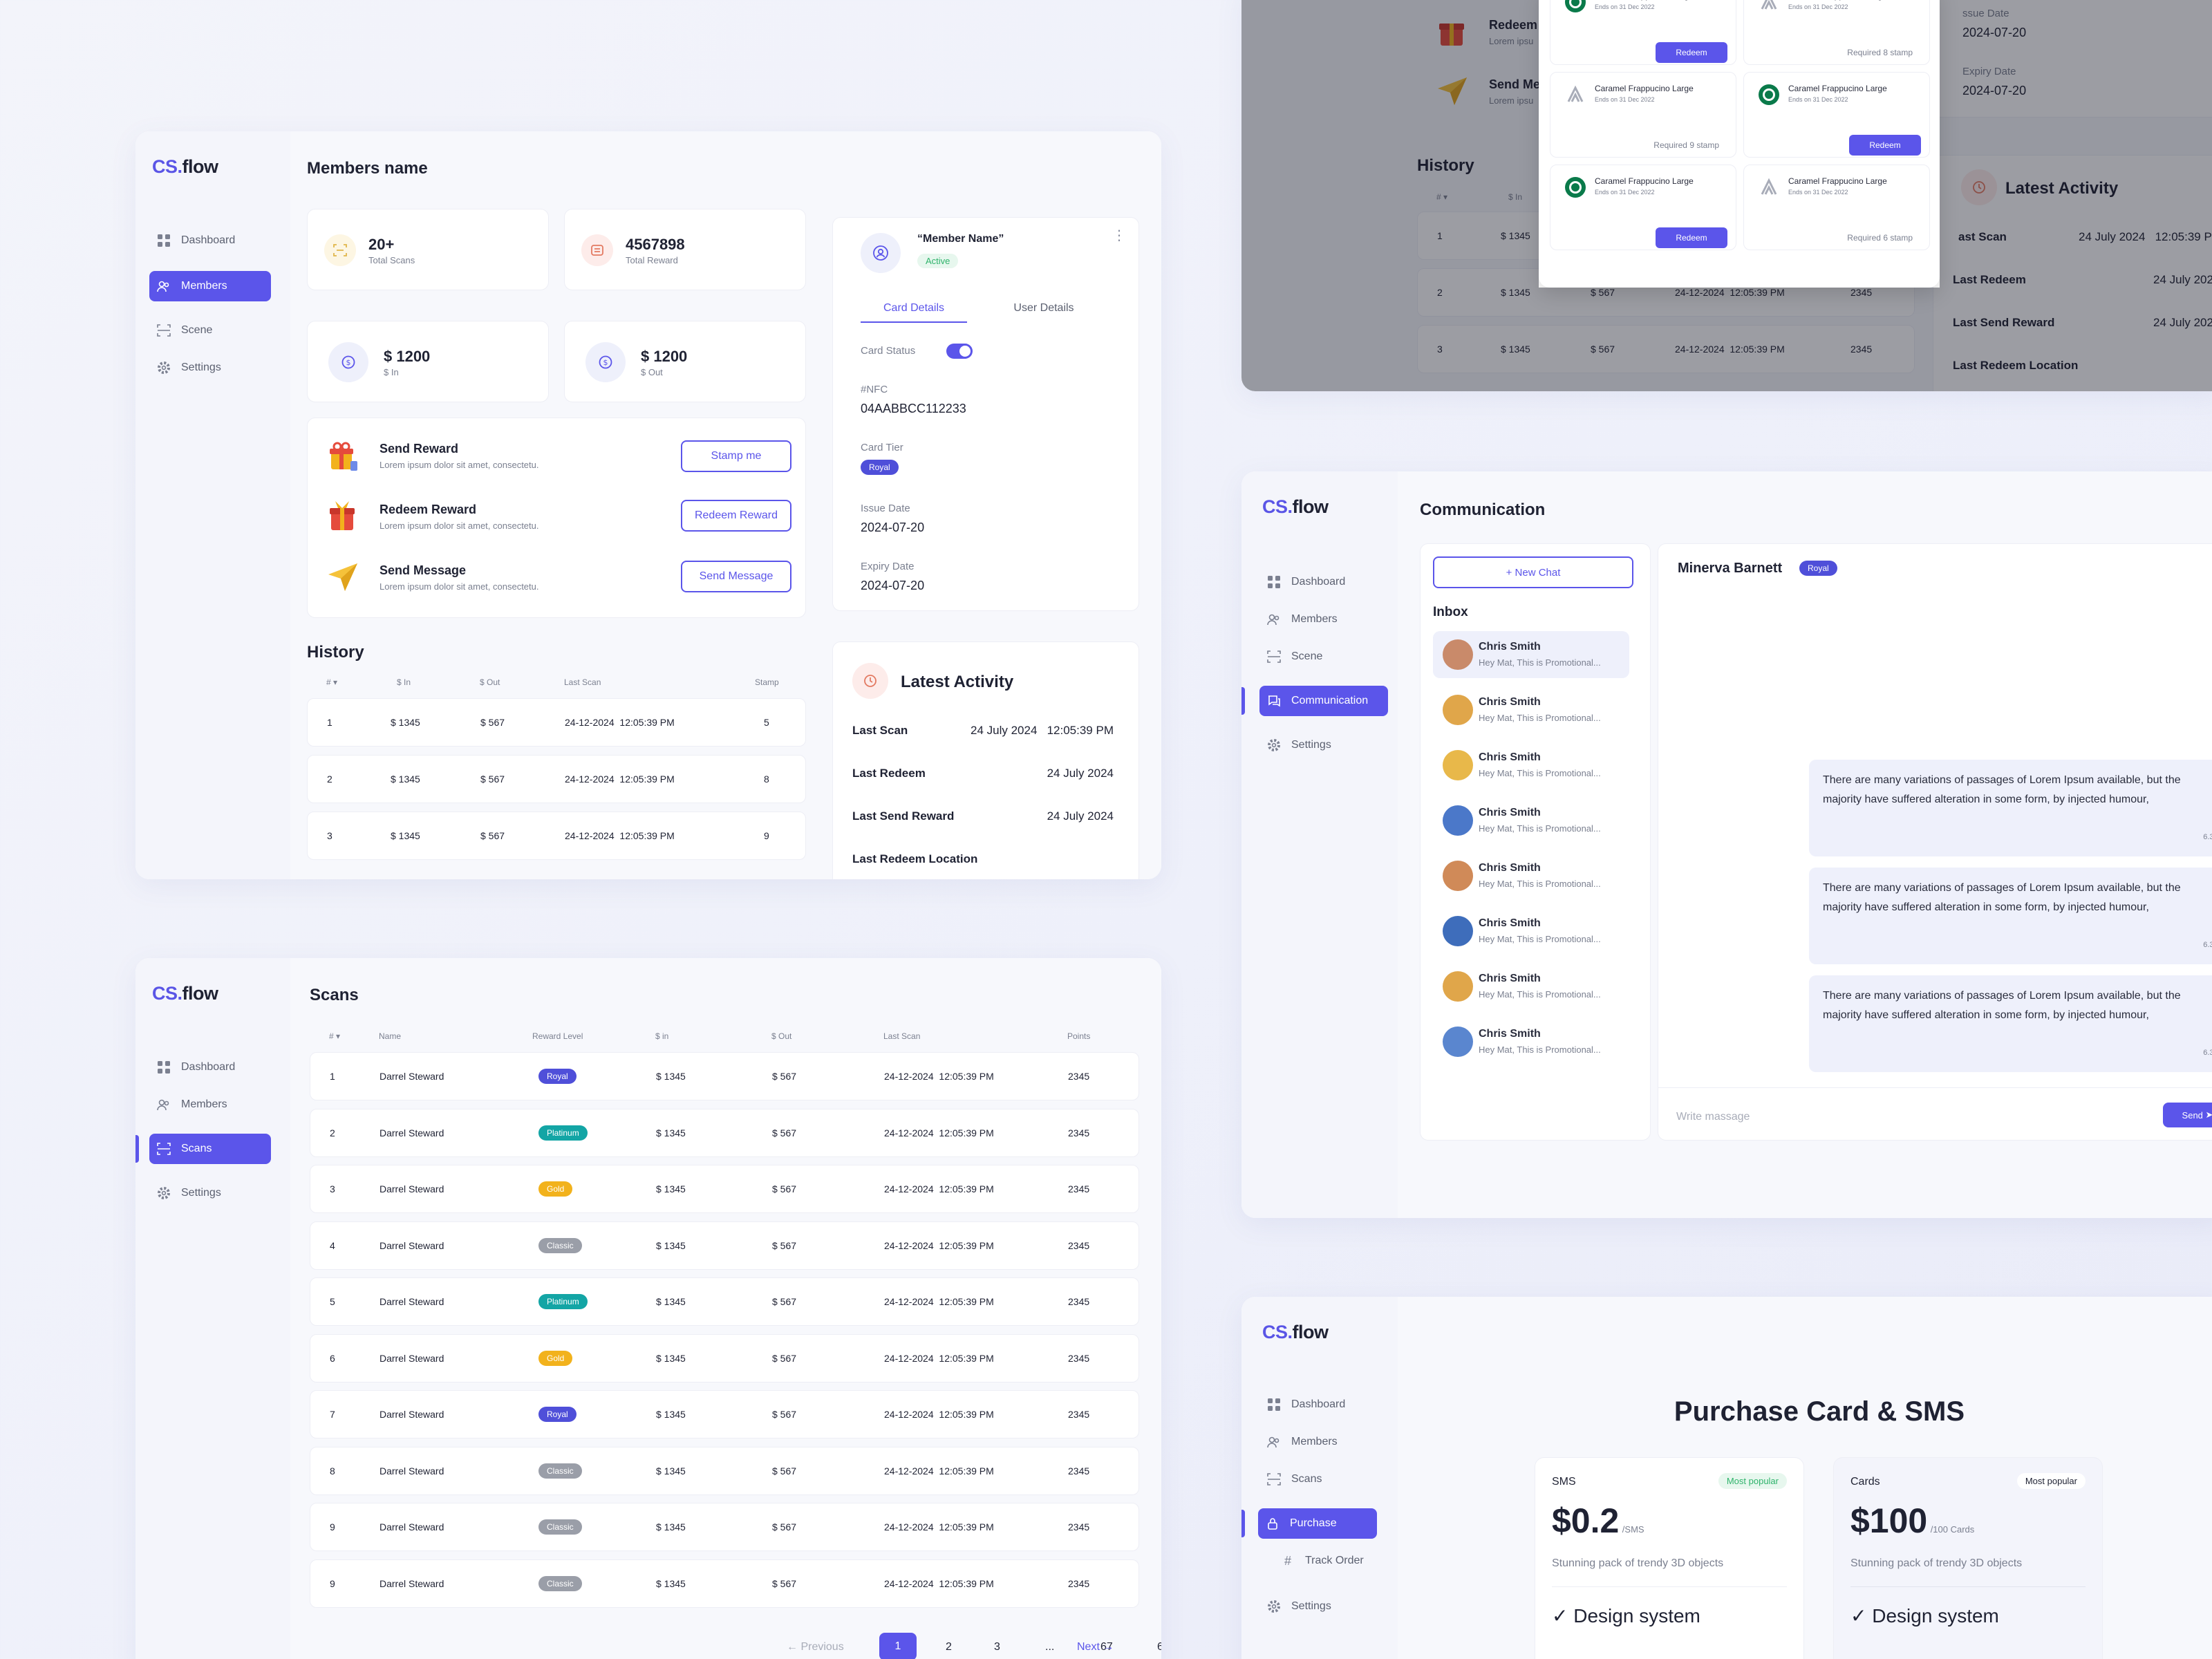  I want to click on previous-button: ← Previous, so click(815, 1647).